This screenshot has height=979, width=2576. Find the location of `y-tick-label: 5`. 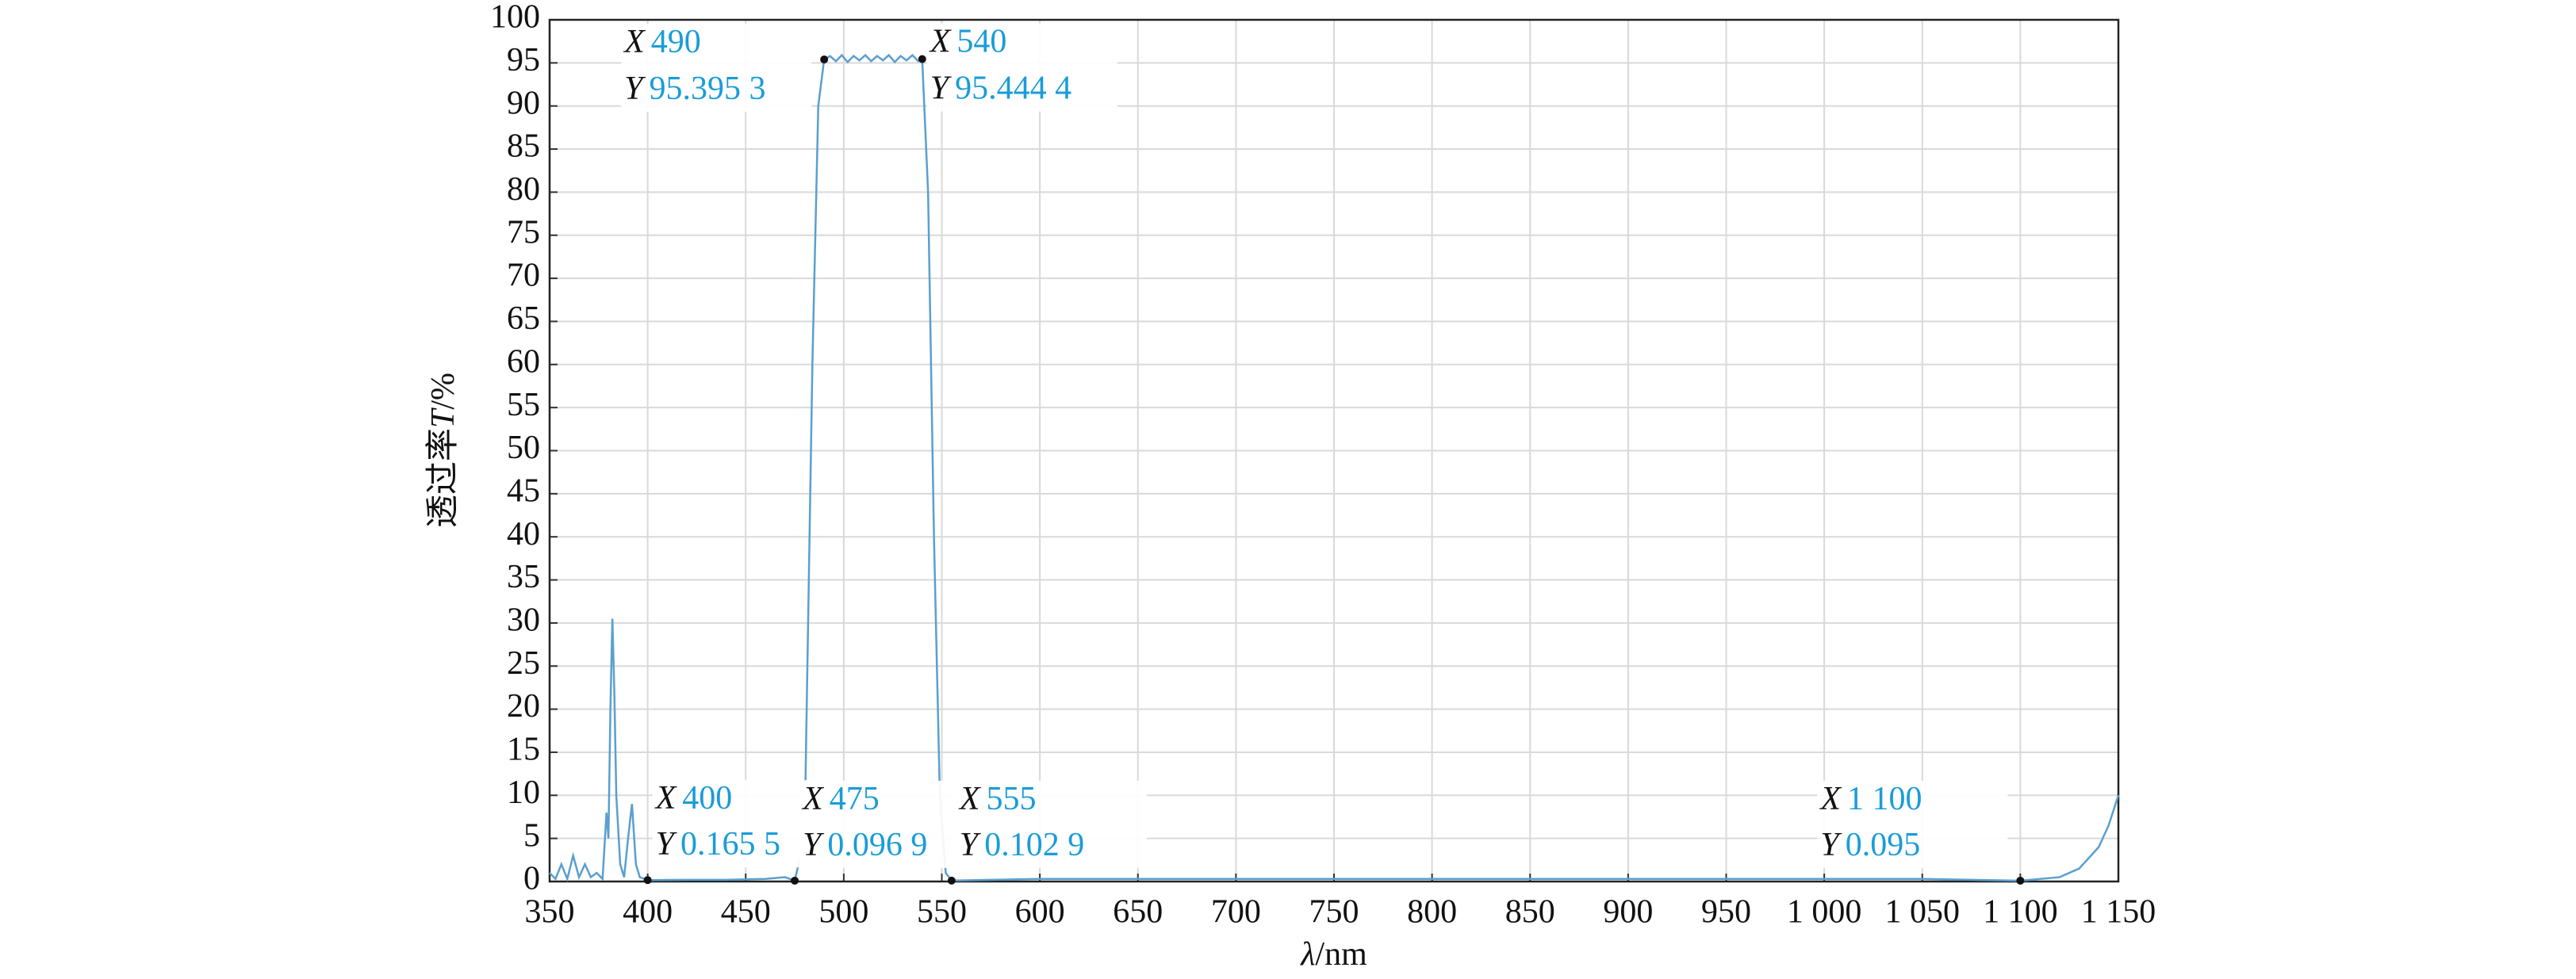

y-tick-label: 5 is located at coordinates (531, 835).